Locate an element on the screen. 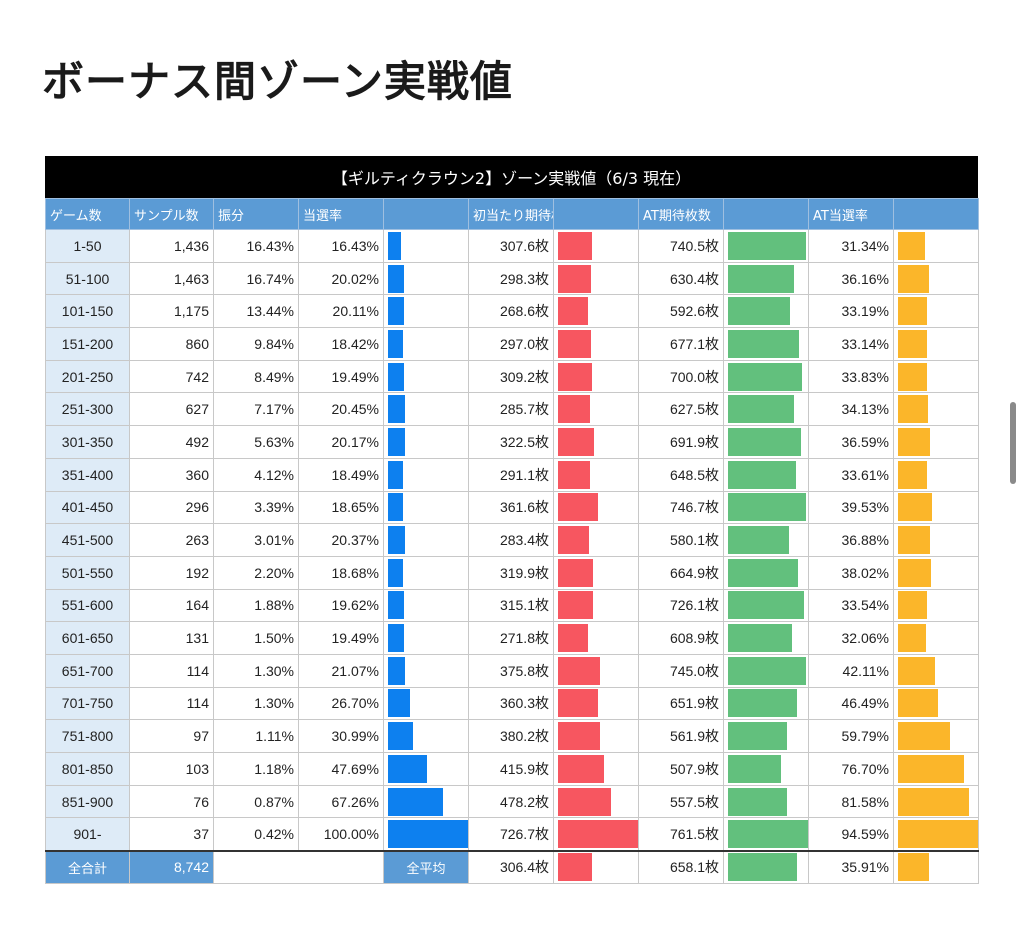  table-row: 201-250 742 8.49% 19.49% 309.2枚 700.0枚 33.83% is located at coordinates (512, 376).